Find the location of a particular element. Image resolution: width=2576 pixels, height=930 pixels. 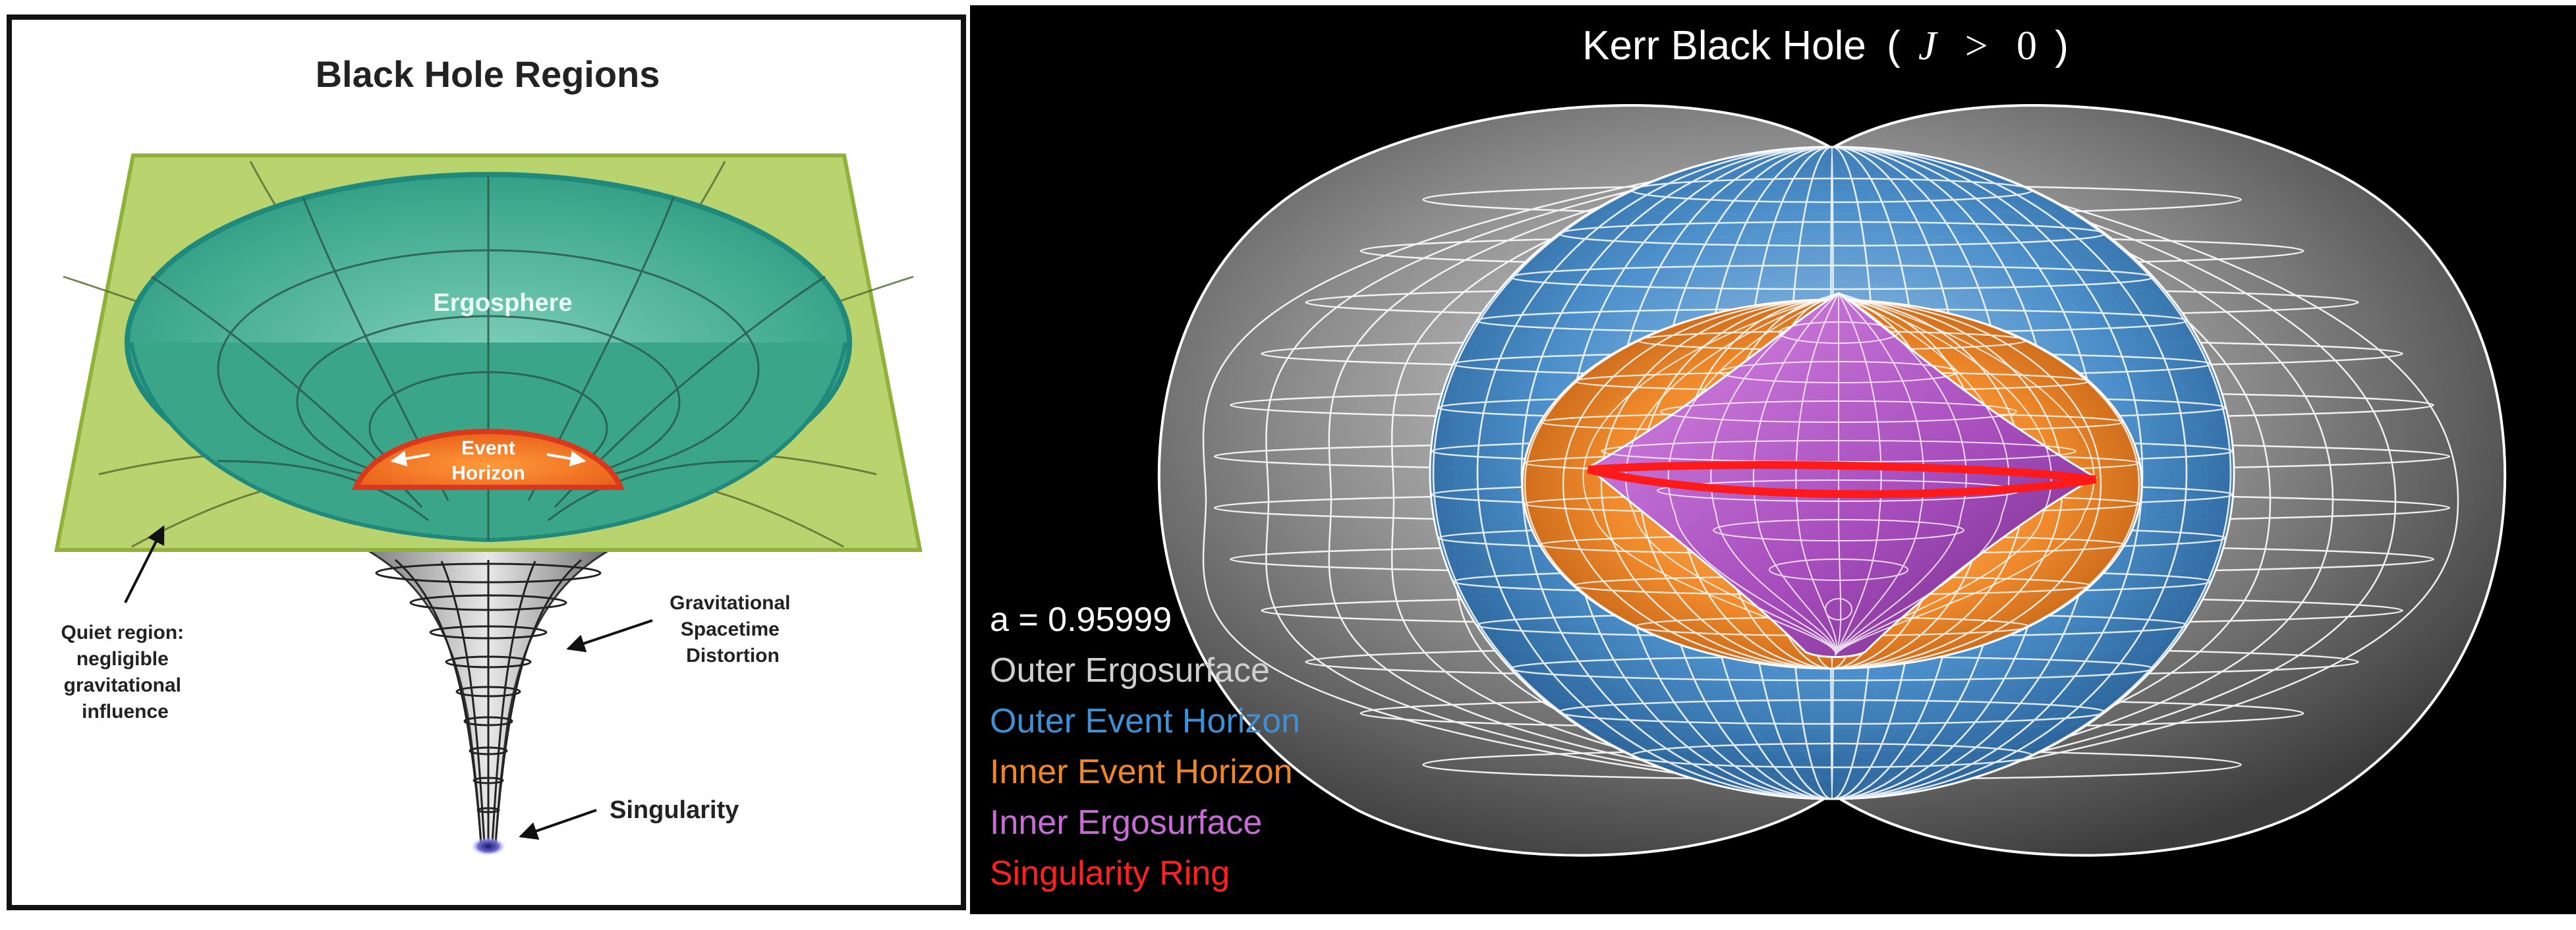

event-horizon-label-line1: Event is located at coordinates (488, 448).